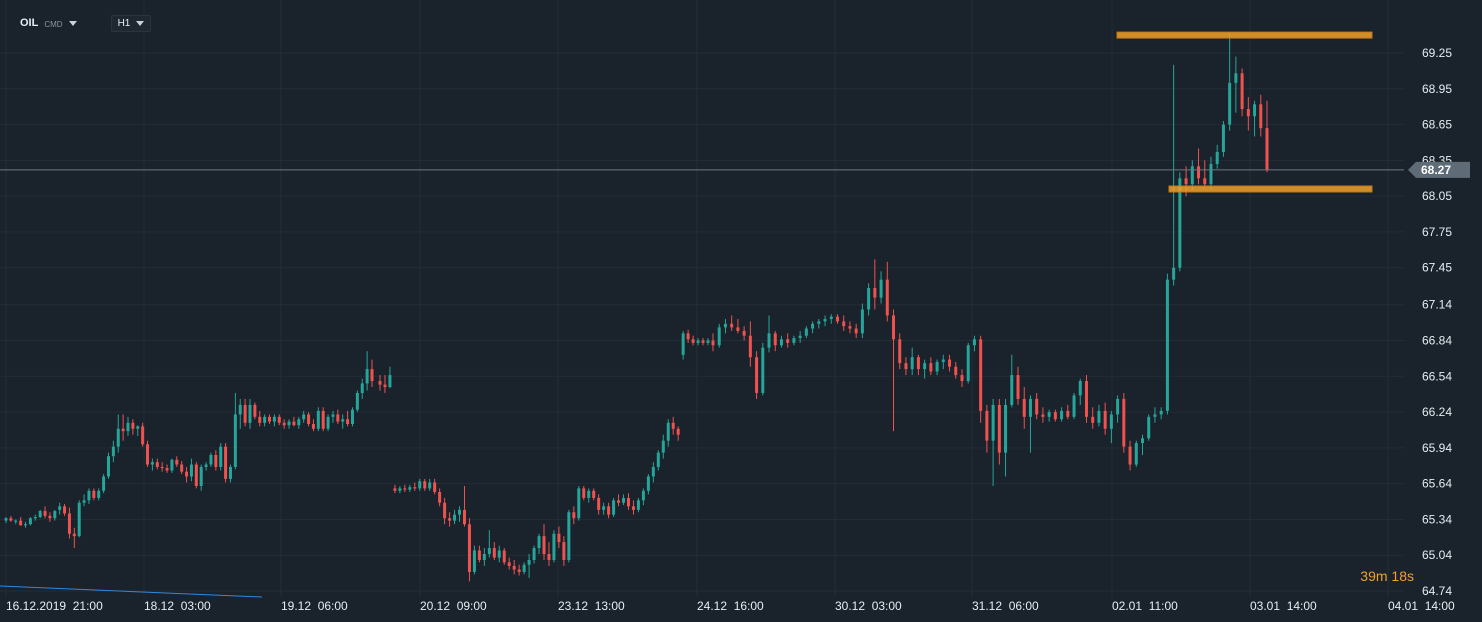  I want to click on x-tick-label: 02.01 11:00, so click(1145, 606).